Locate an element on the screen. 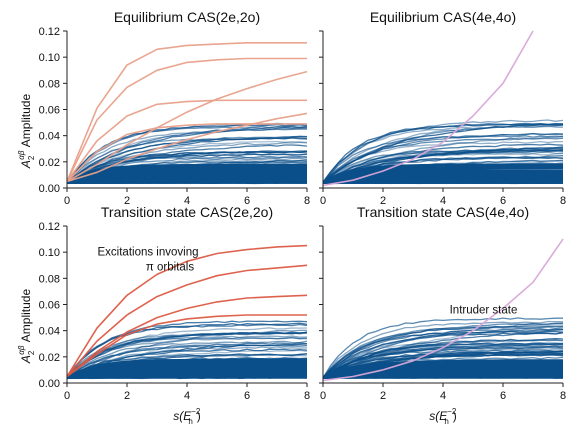 This screenshot has height=441, width=581. annotation-text: Intruder state is located at coordinates (484, 311).